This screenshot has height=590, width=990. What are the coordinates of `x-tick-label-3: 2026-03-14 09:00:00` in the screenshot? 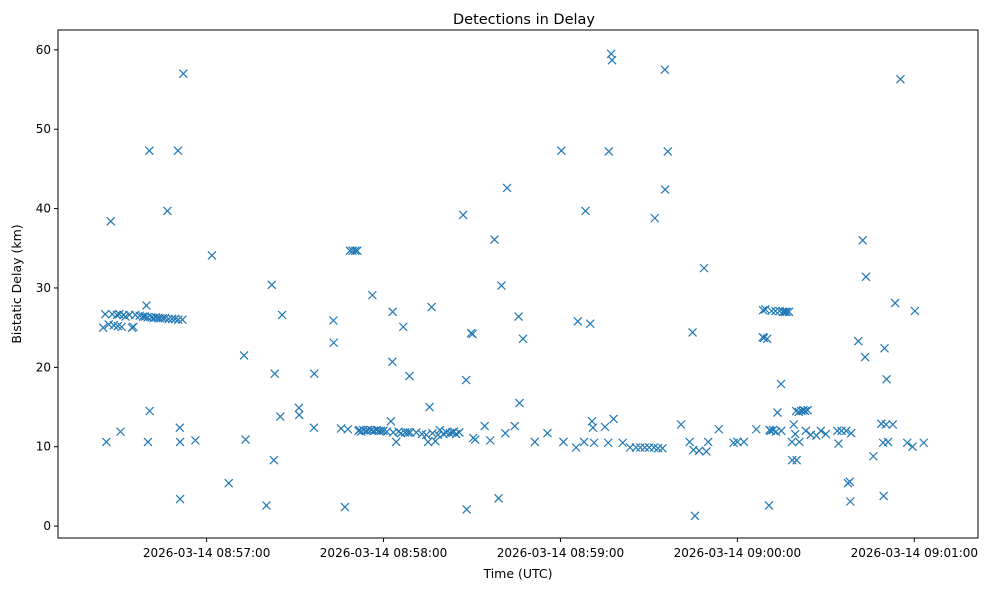 It's located at (737, 553).